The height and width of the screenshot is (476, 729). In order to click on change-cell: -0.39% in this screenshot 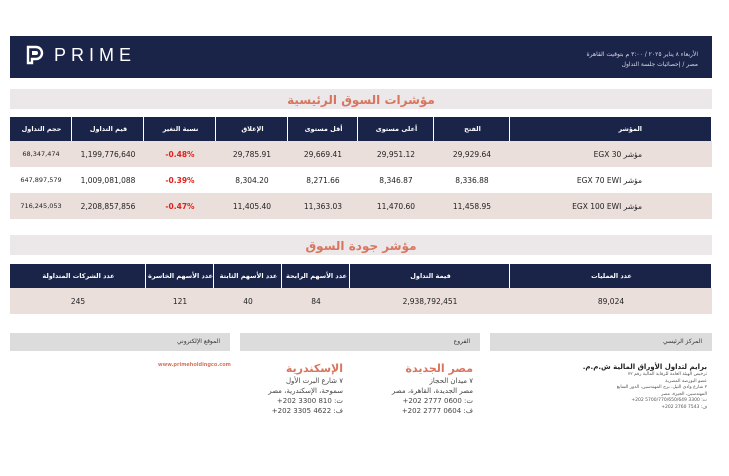, I will do `click(180, 180)`.